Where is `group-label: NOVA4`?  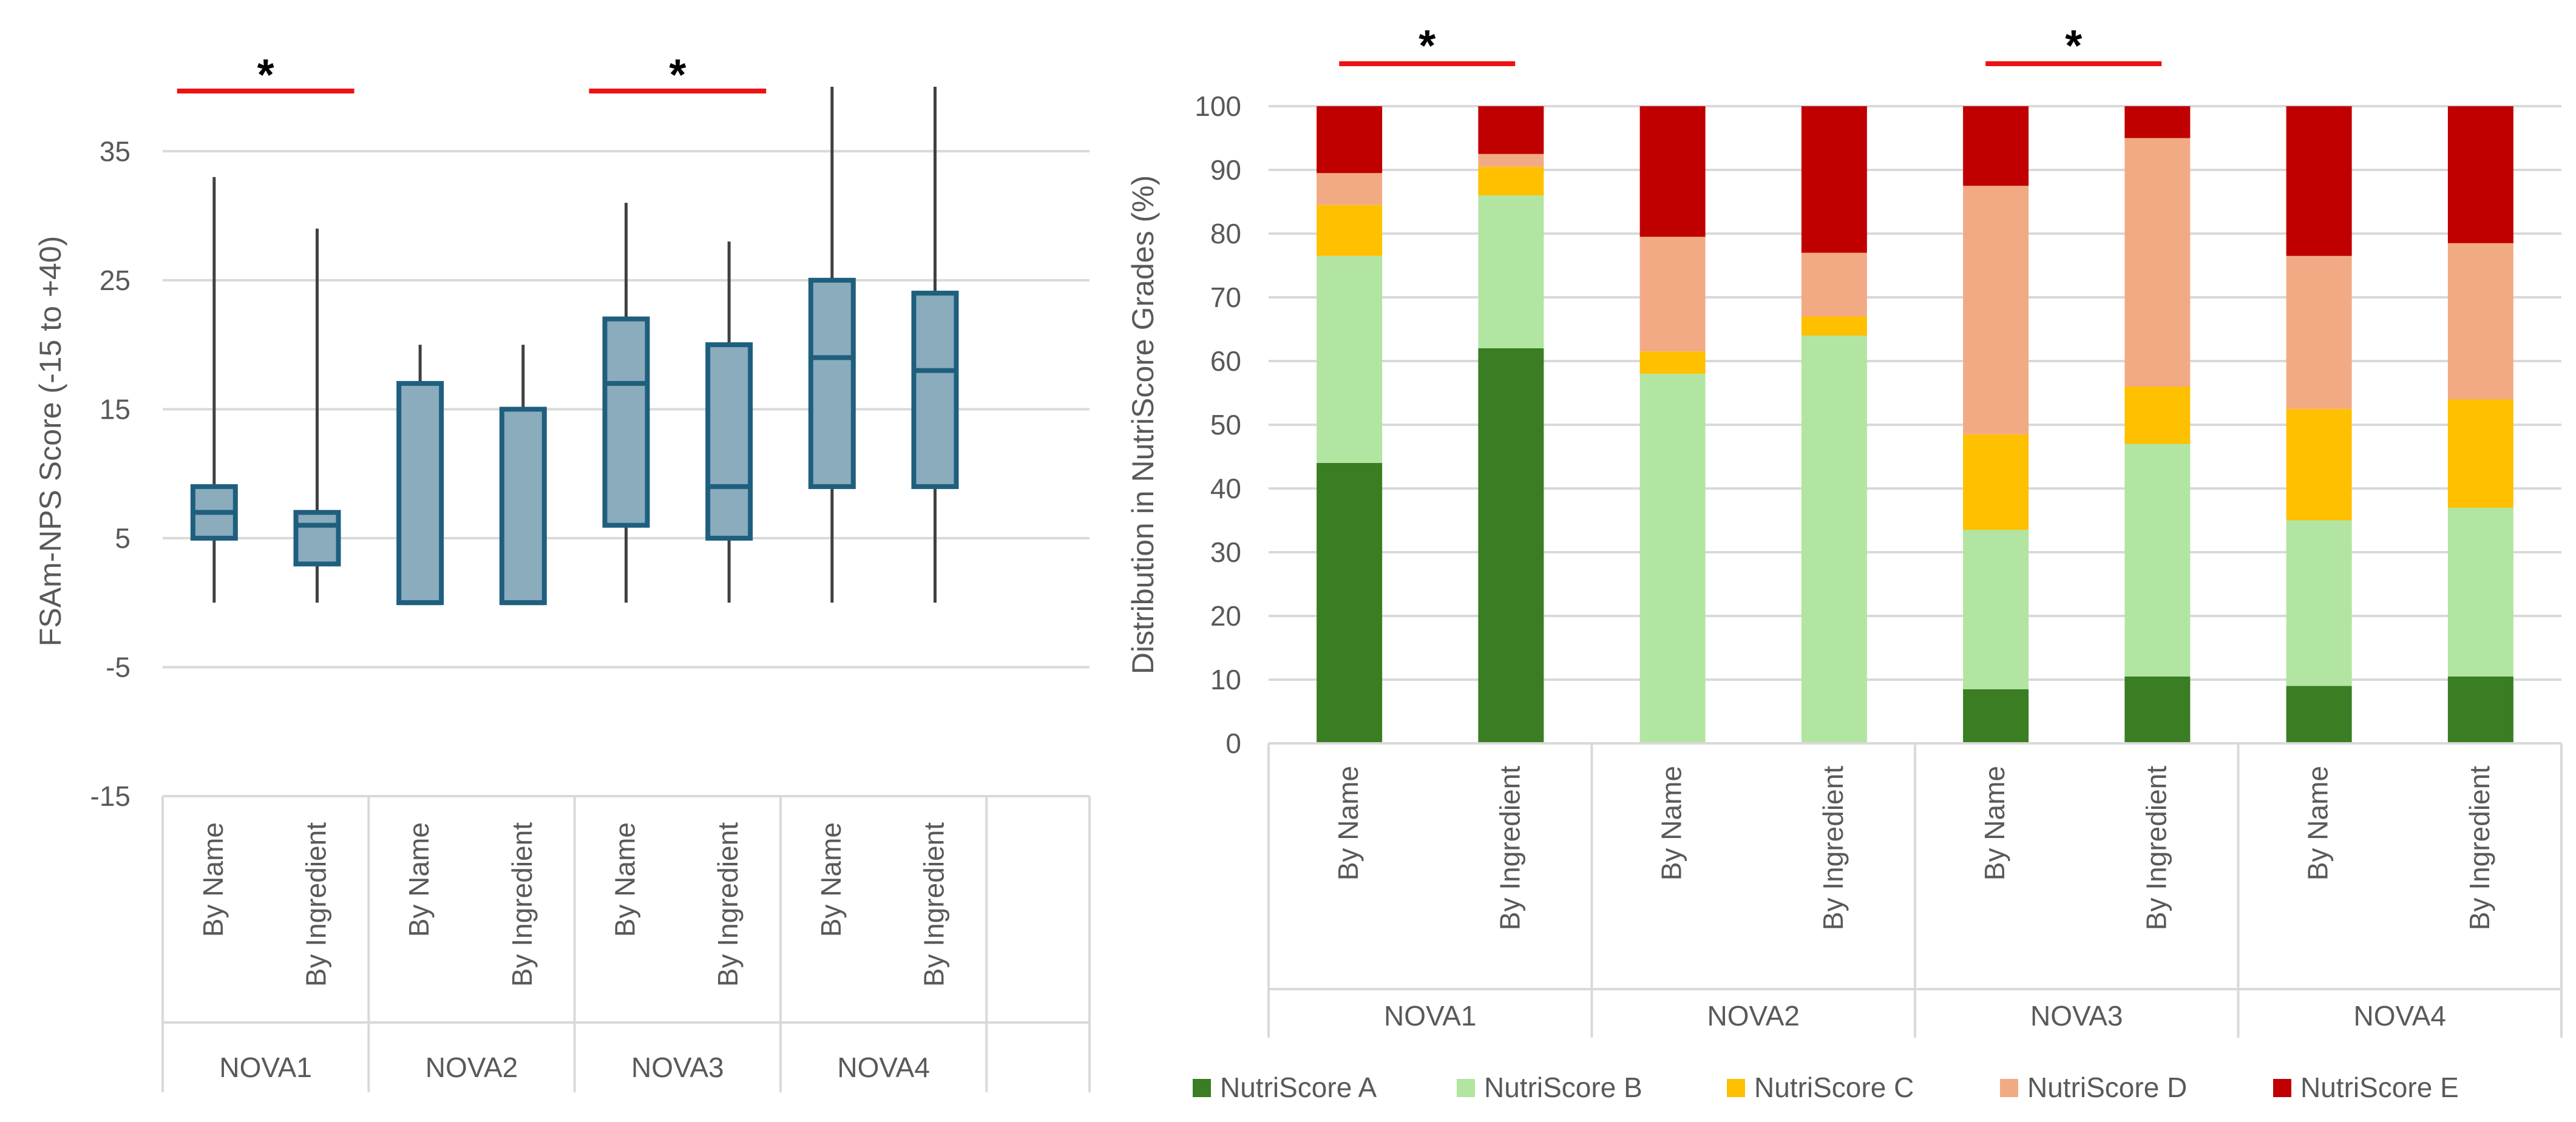 group-label: NOVA4 is located at coordinates (883, 1068).